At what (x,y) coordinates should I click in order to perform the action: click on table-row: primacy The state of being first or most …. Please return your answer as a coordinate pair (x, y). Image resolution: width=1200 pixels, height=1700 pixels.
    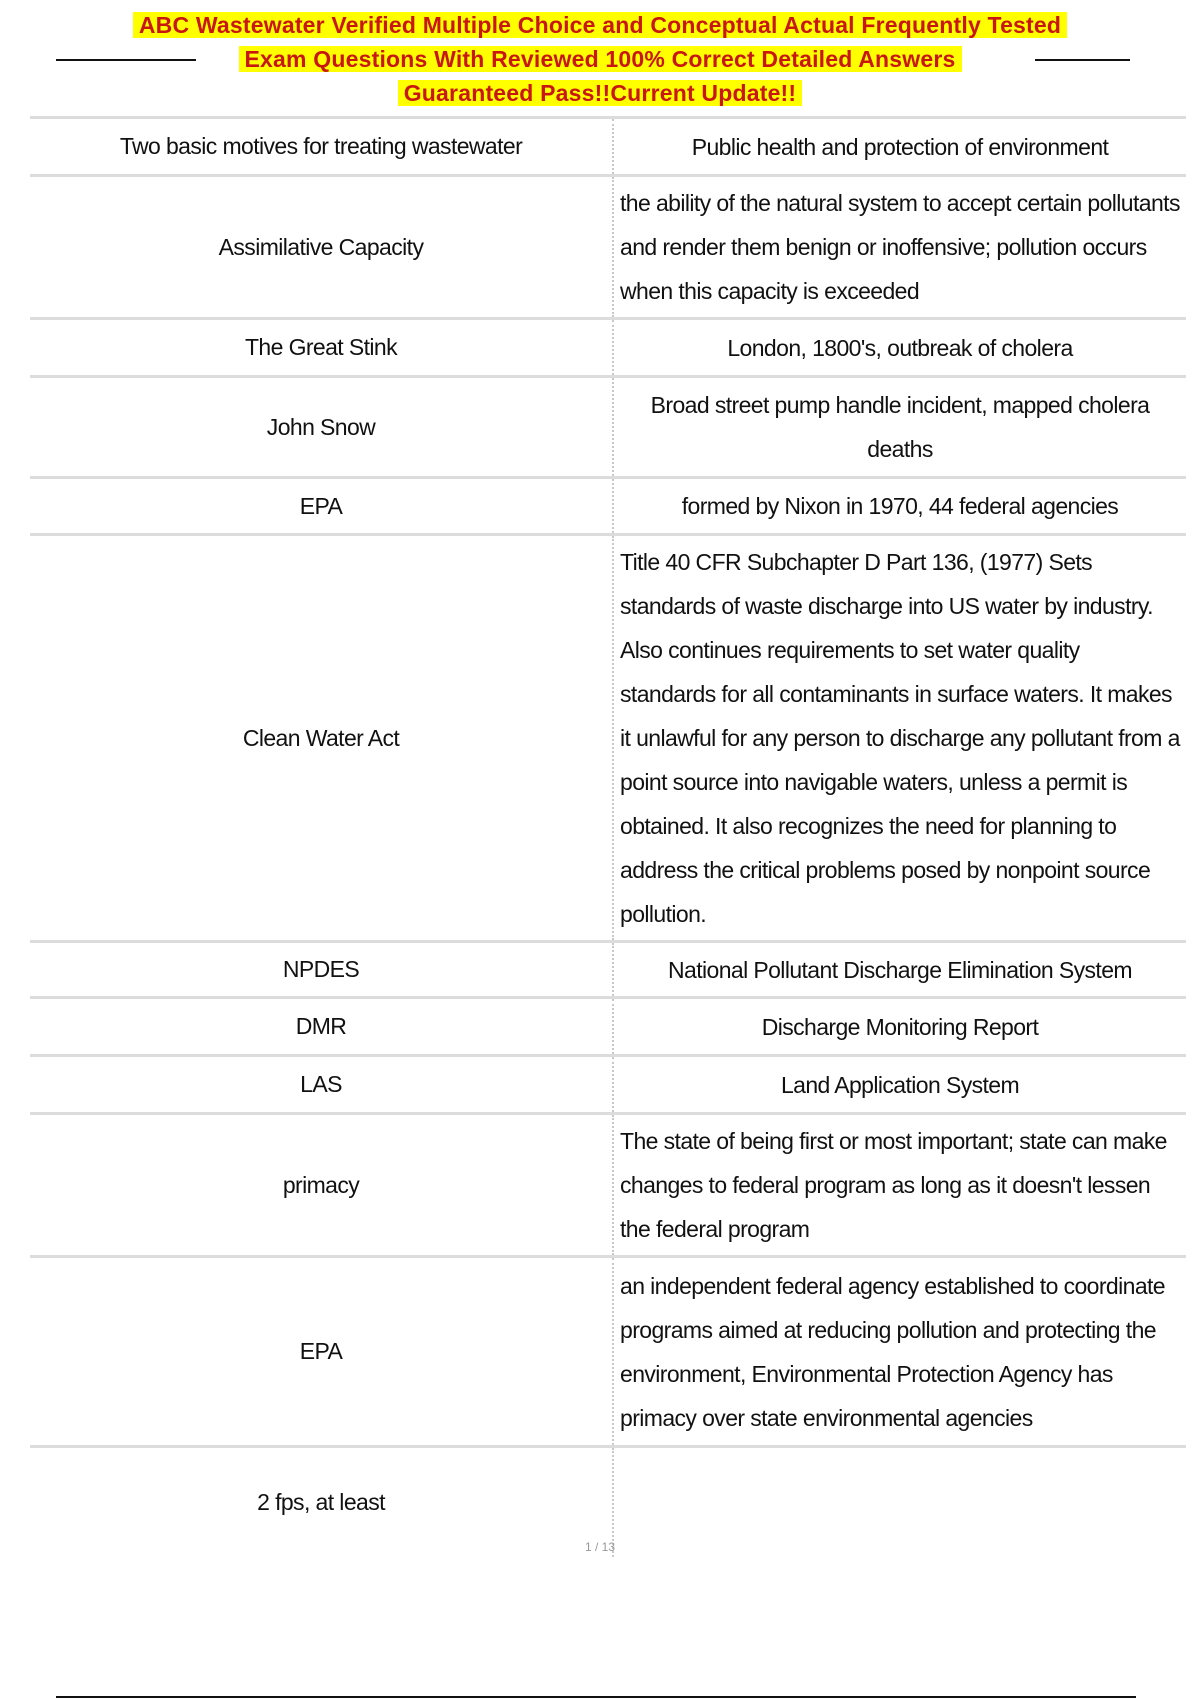
    Looking at the image, I should click on (608, 1185).